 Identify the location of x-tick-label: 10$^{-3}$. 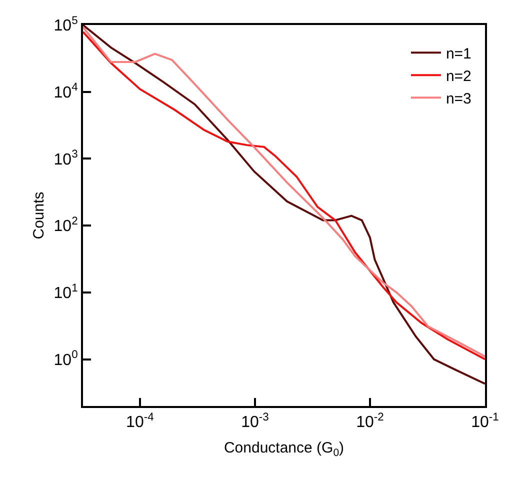
(255, 421).